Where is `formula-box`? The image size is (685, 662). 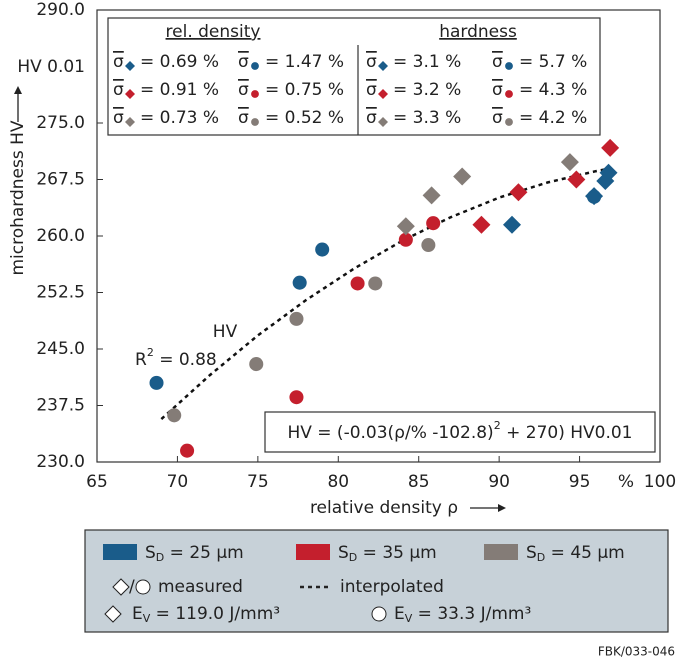 formula-box is located at coordinates (460, 432).